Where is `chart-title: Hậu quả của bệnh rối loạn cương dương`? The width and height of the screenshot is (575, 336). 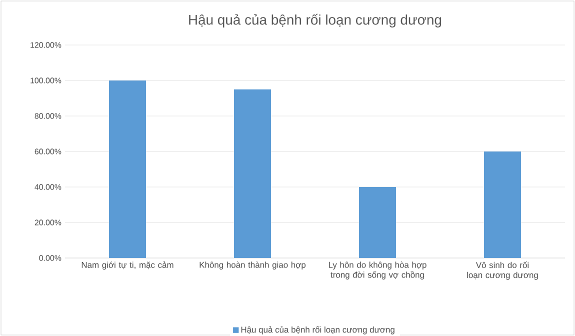
chart-title: Hậu quả của bệnh rối loạn cương dương is located at coordinates (315, 21).